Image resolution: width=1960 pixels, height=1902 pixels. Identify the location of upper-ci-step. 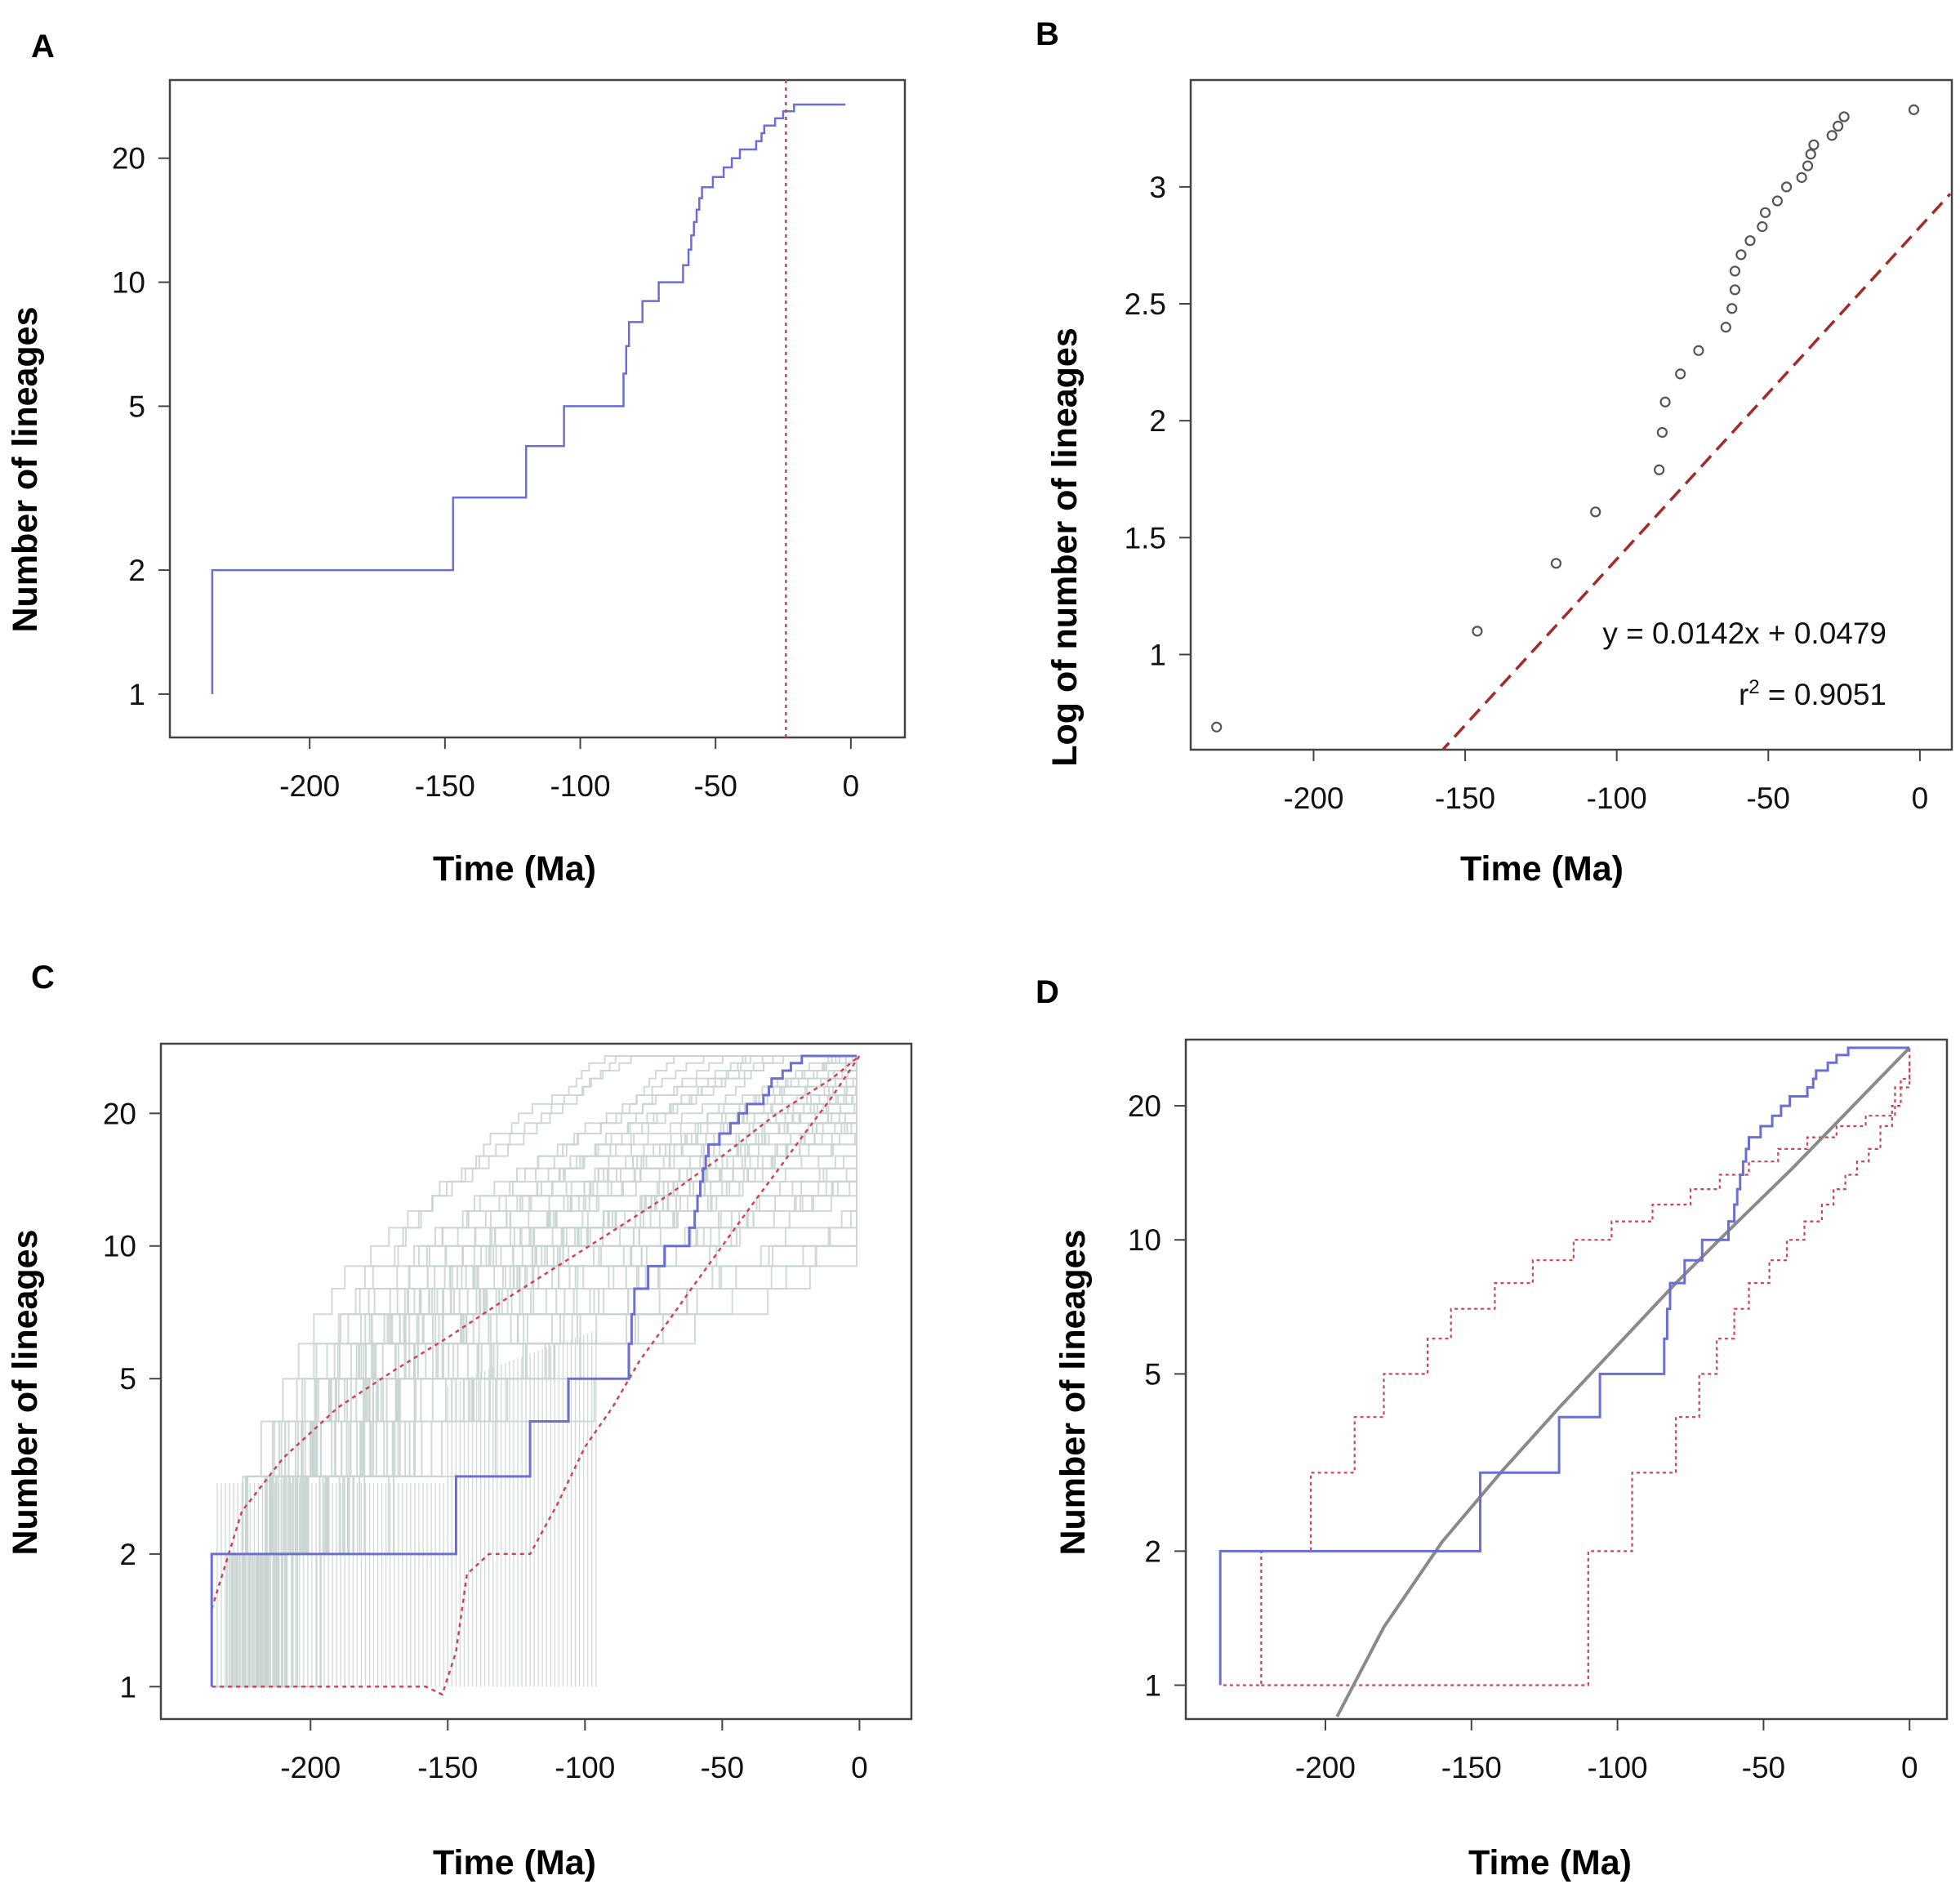
(1567, 1367).